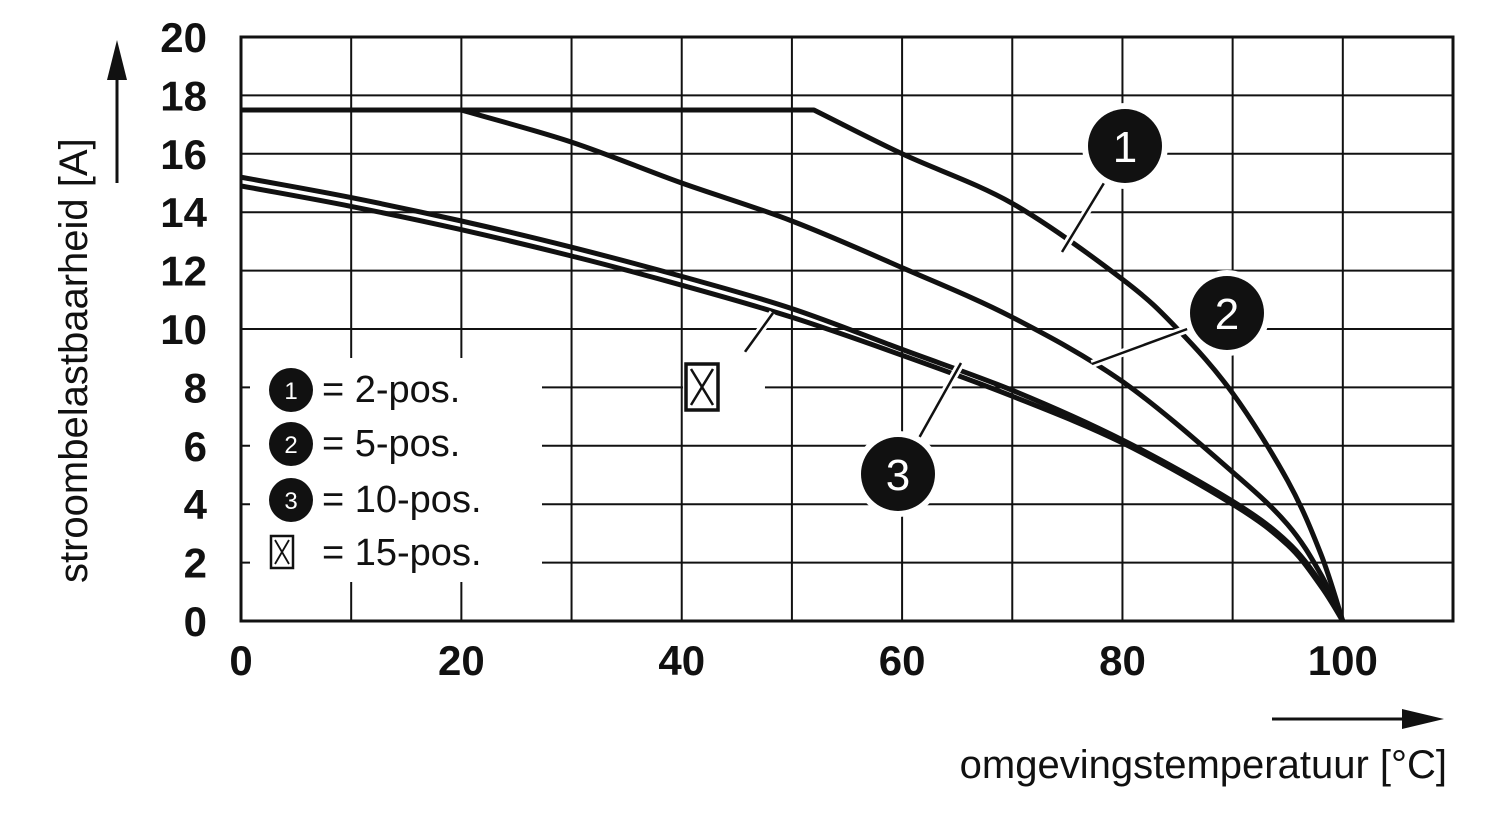 The height and width of the screenshot is (820, 1500). I want to click on x-axis-label: omgevingstemperatuur [°C], so click(1203, 765).